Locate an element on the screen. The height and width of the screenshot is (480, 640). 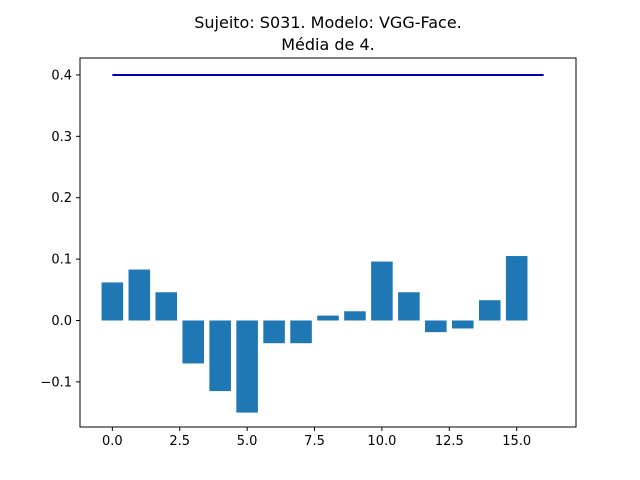
x-tick-label-3: 7.5 is located at coordinates (314, 441).